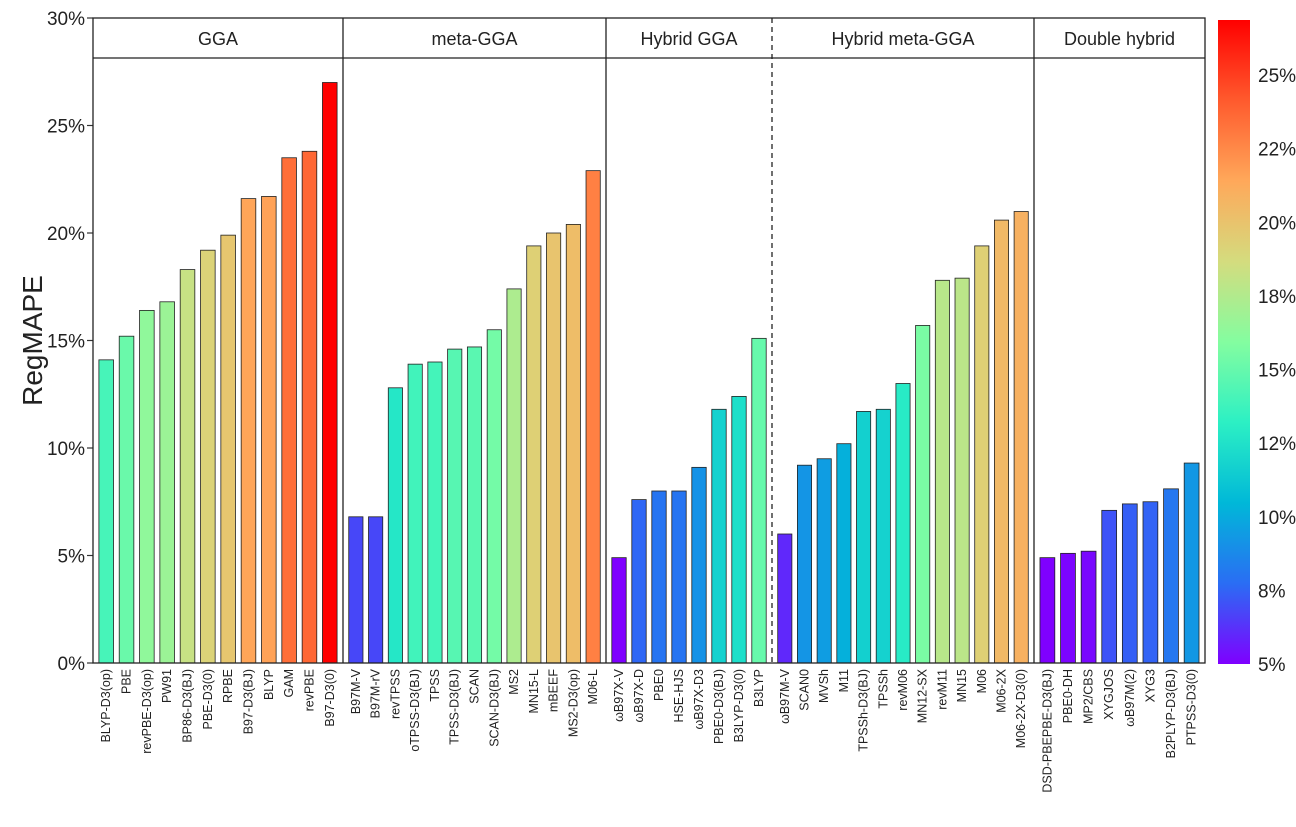 This screenshot has height=827, width=1296. I want to click on x-category-label: PBE0, so click(659, 685).